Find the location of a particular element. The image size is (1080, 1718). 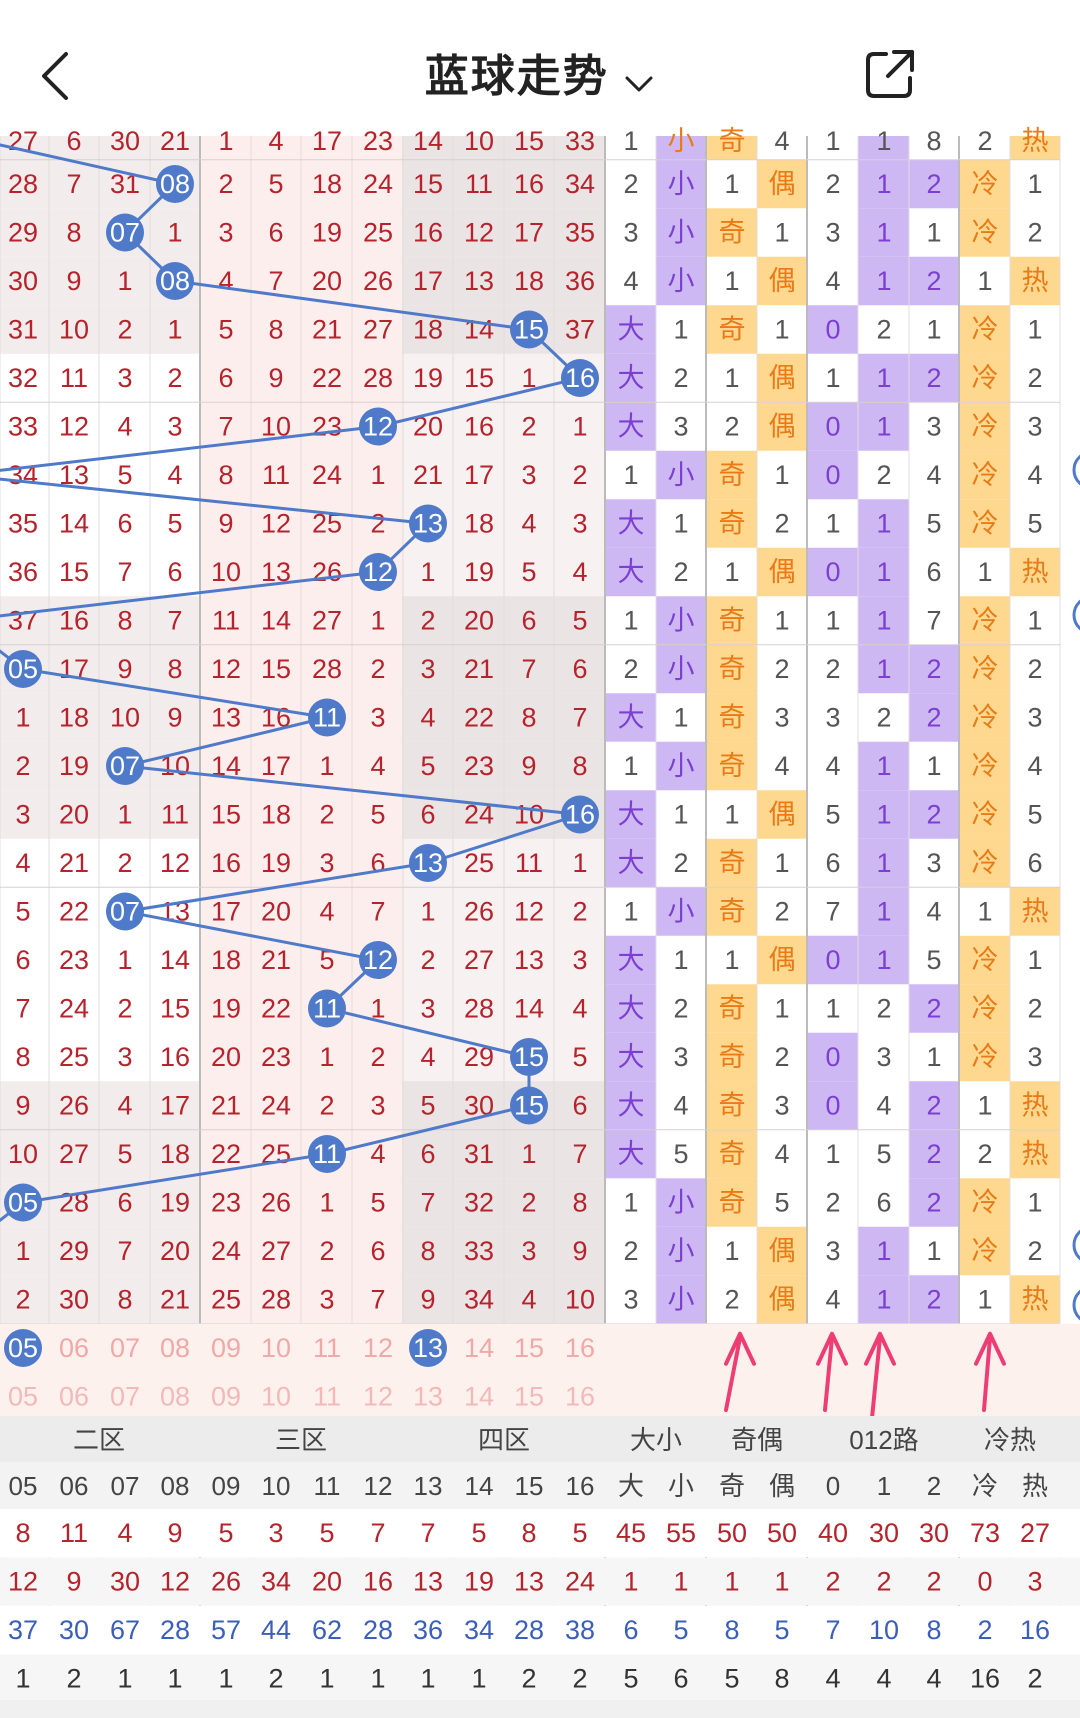

pick-number: 09 is located at coordinates (226, 1397).